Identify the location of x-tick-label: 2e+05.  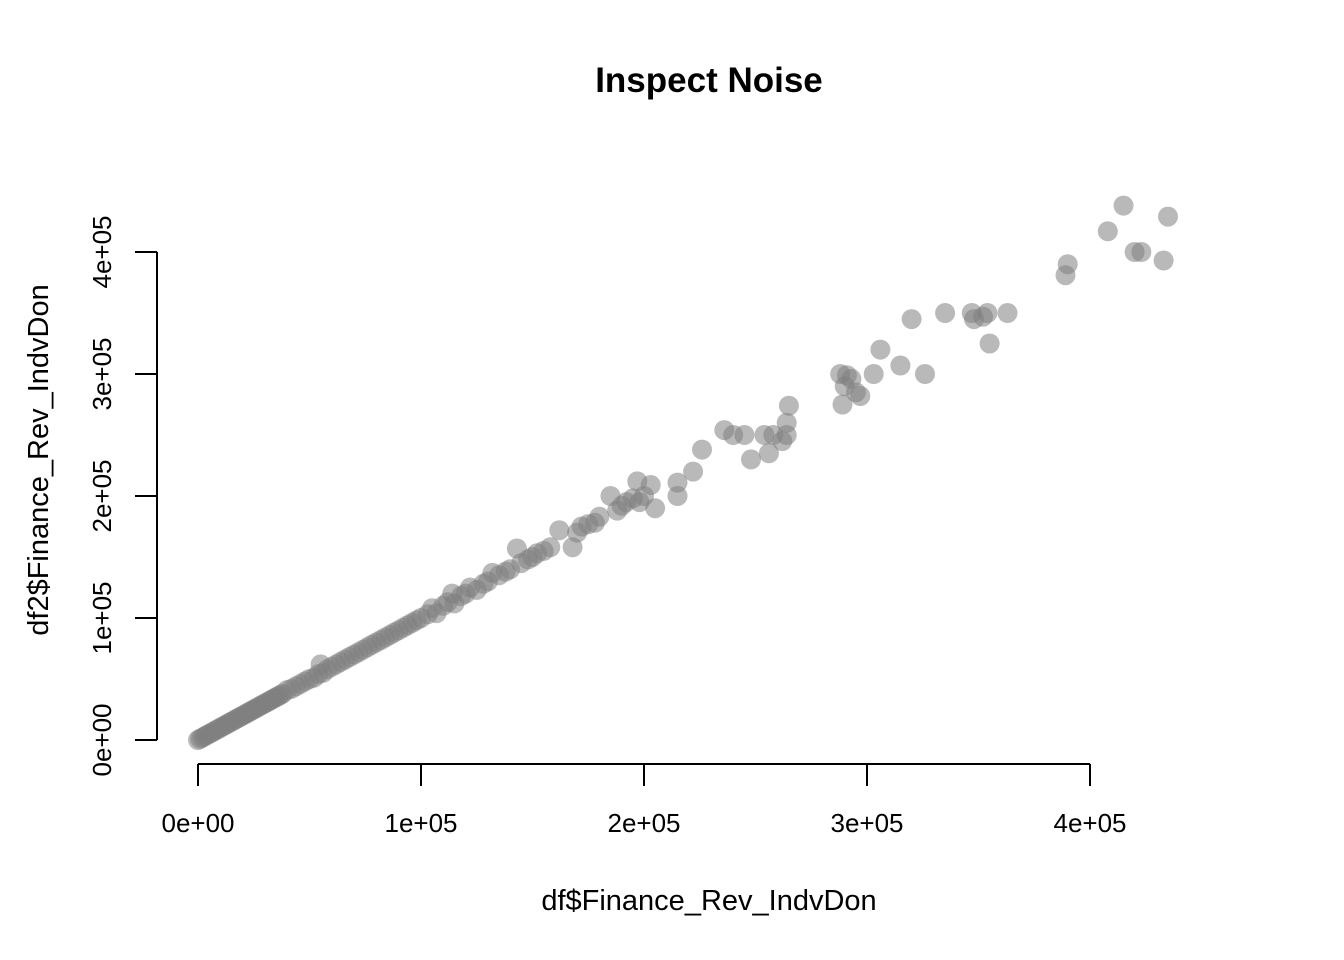
(643, 823).